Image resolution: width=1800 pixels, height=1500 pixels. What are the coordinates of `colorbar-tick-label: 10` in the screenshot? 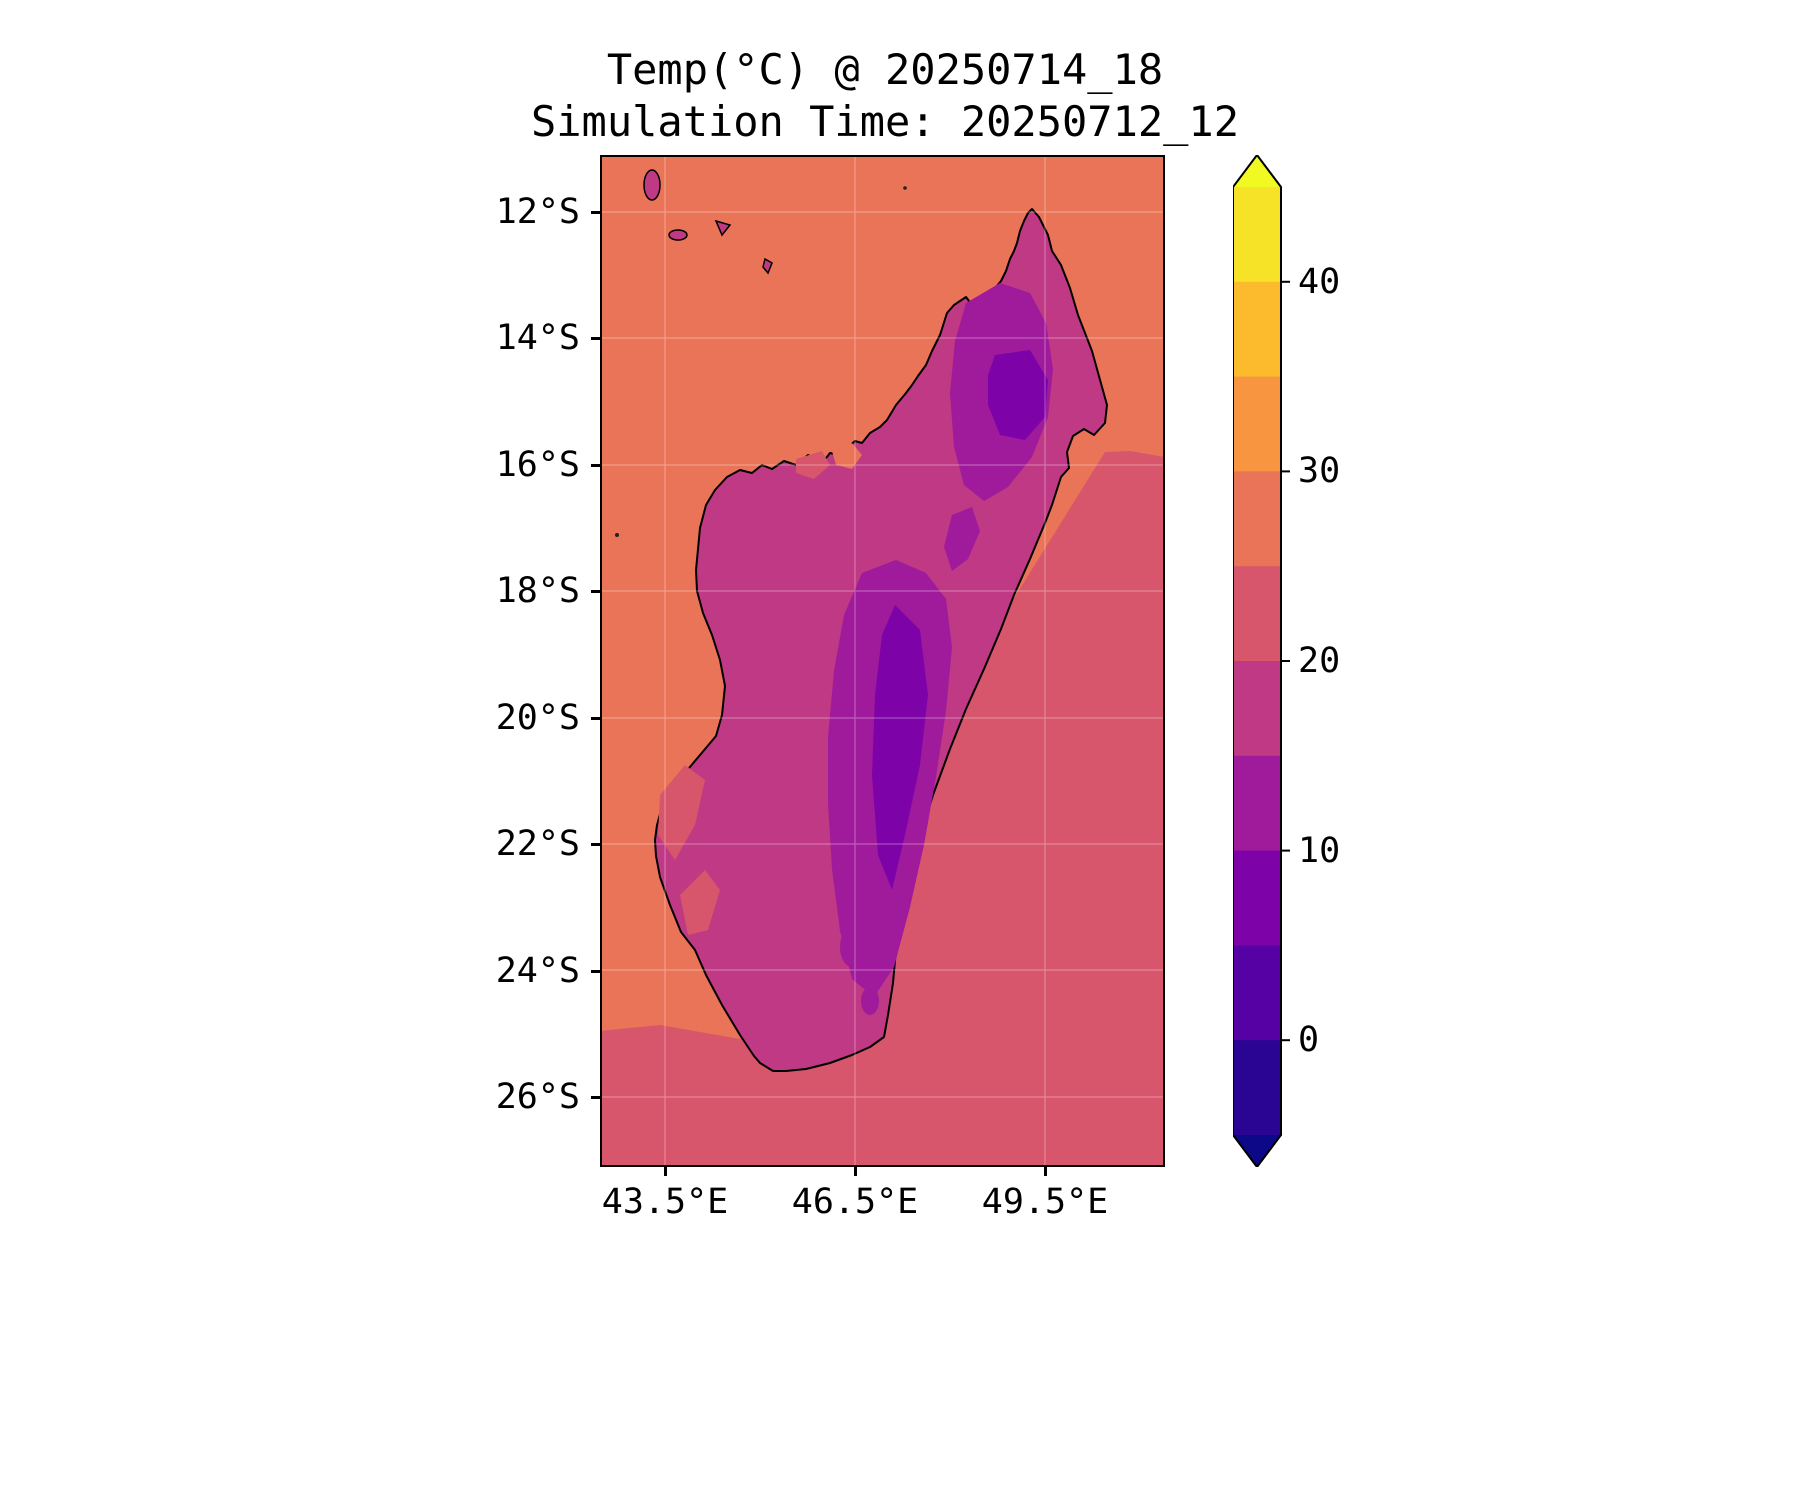 It's located at (1319, 851).